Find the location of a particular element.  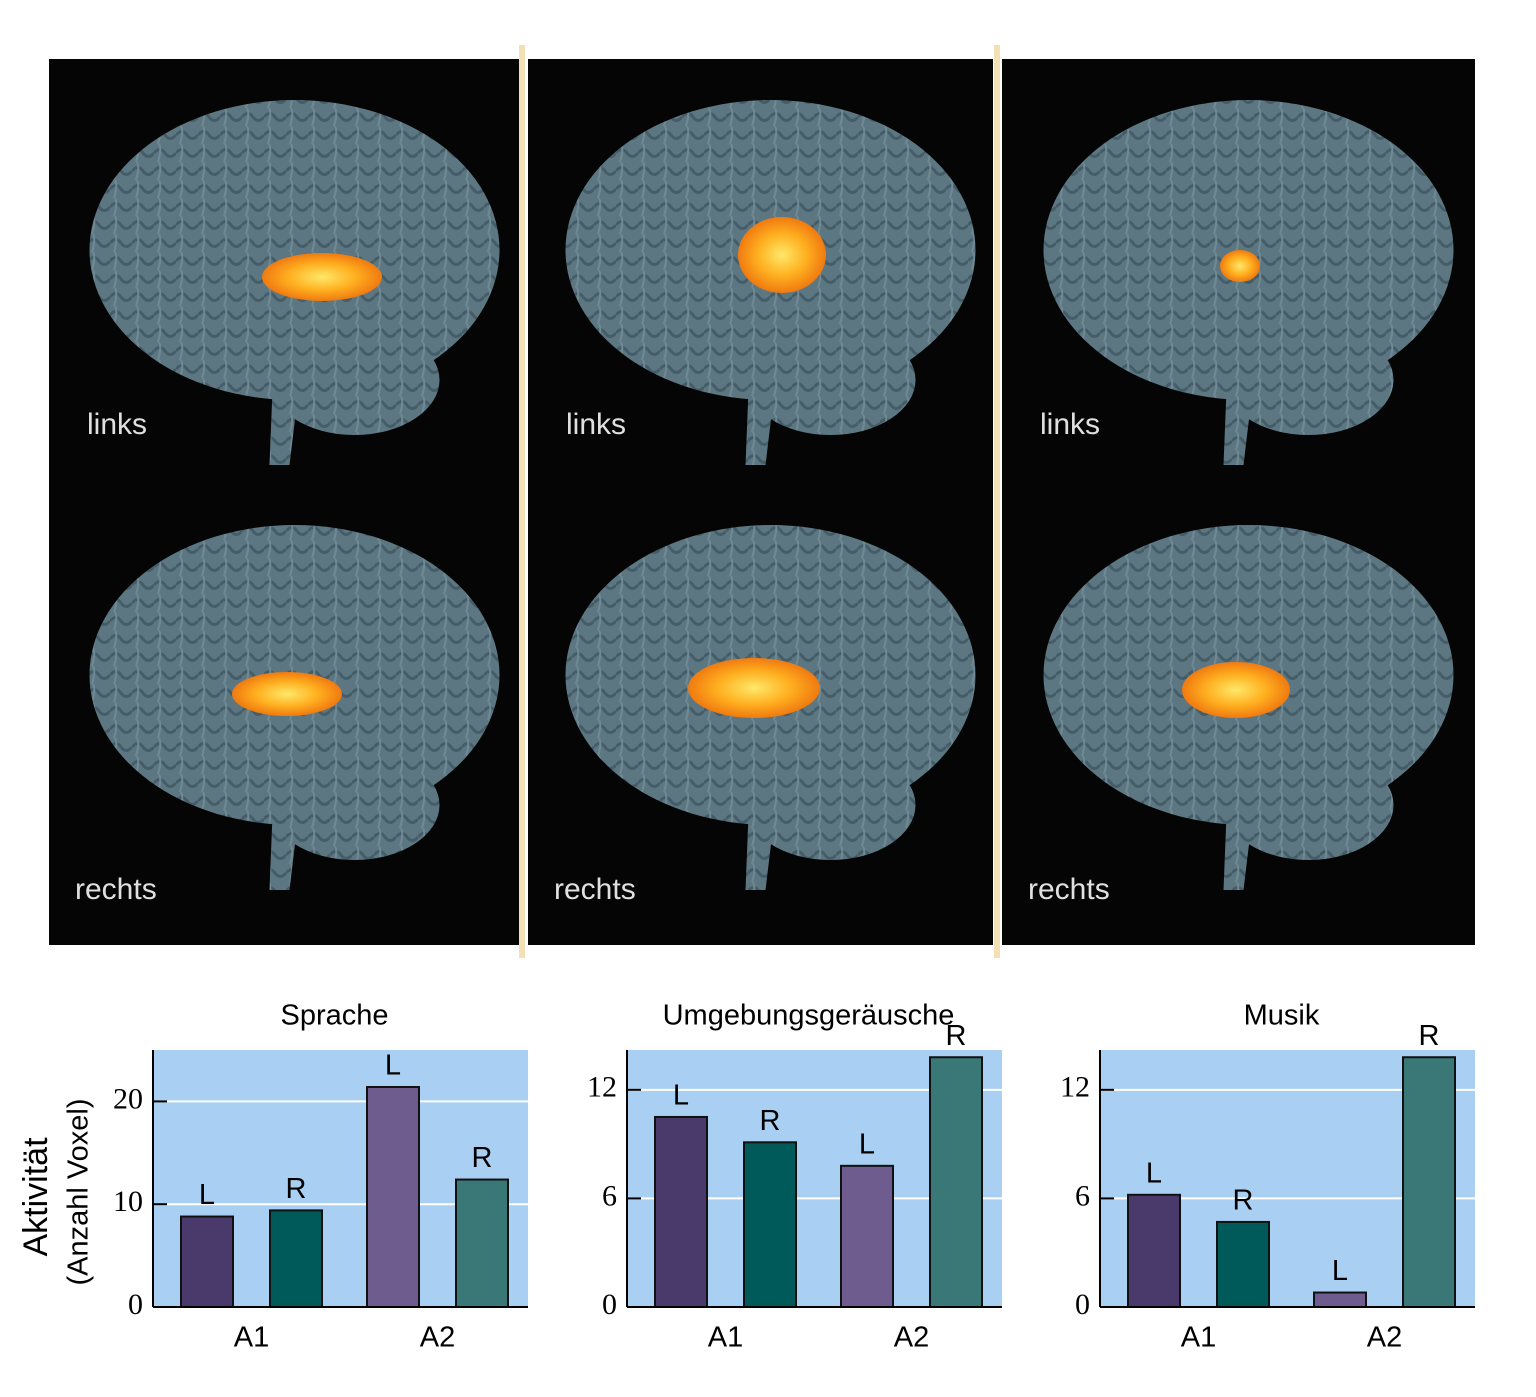

chart-title: Sprache is located at coordinates (334, 1016).